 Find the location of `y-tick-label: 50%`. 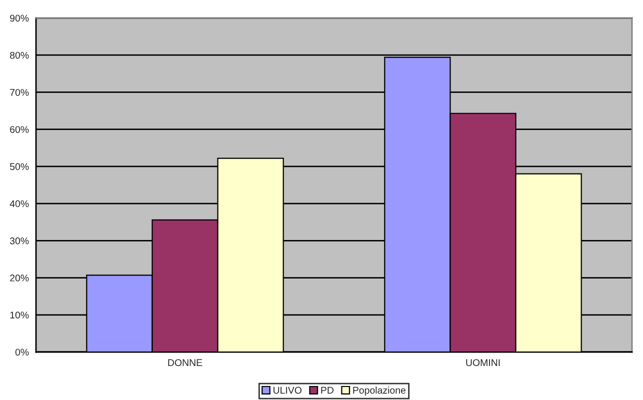

y-tick-label: 50% is located at coordinates (19, 166).